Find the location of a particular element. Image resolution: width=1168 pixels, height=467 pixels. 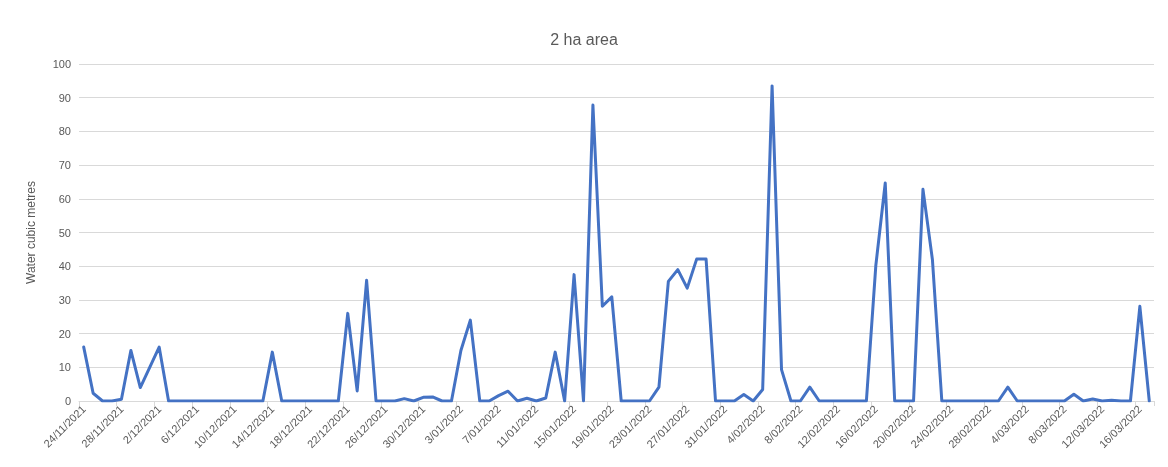

y-tick-label: 50 is located at coordinates (64, 232).